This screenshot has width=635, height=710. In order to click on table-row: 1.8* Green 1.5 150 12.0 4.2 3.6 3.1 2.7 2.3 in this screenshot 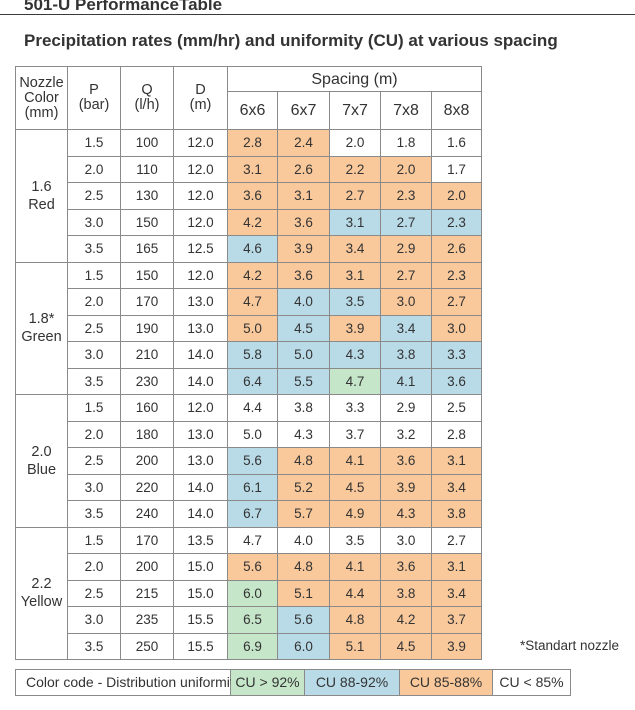, I will do `click(248, 328)`.